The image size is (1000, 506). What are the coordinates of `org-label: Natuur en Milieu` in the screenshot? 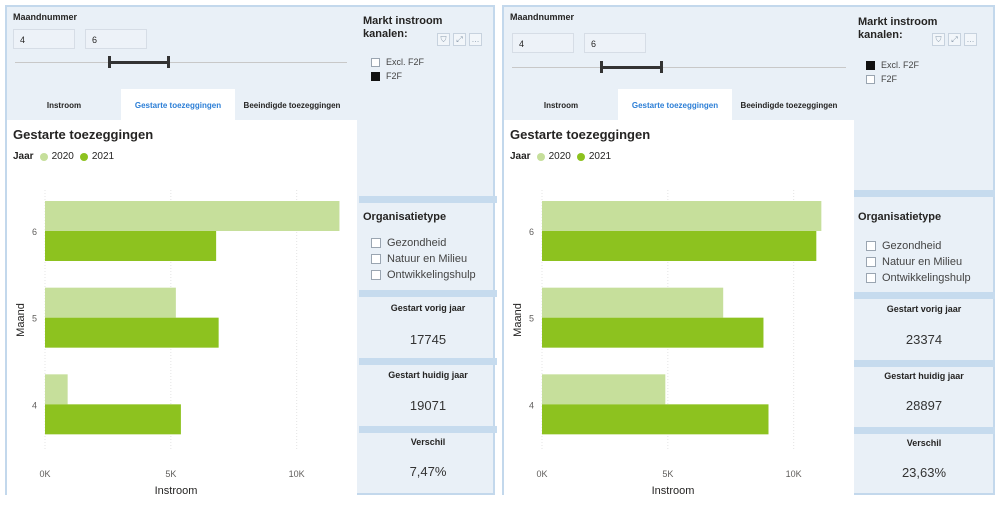 It's located at (922, 262).